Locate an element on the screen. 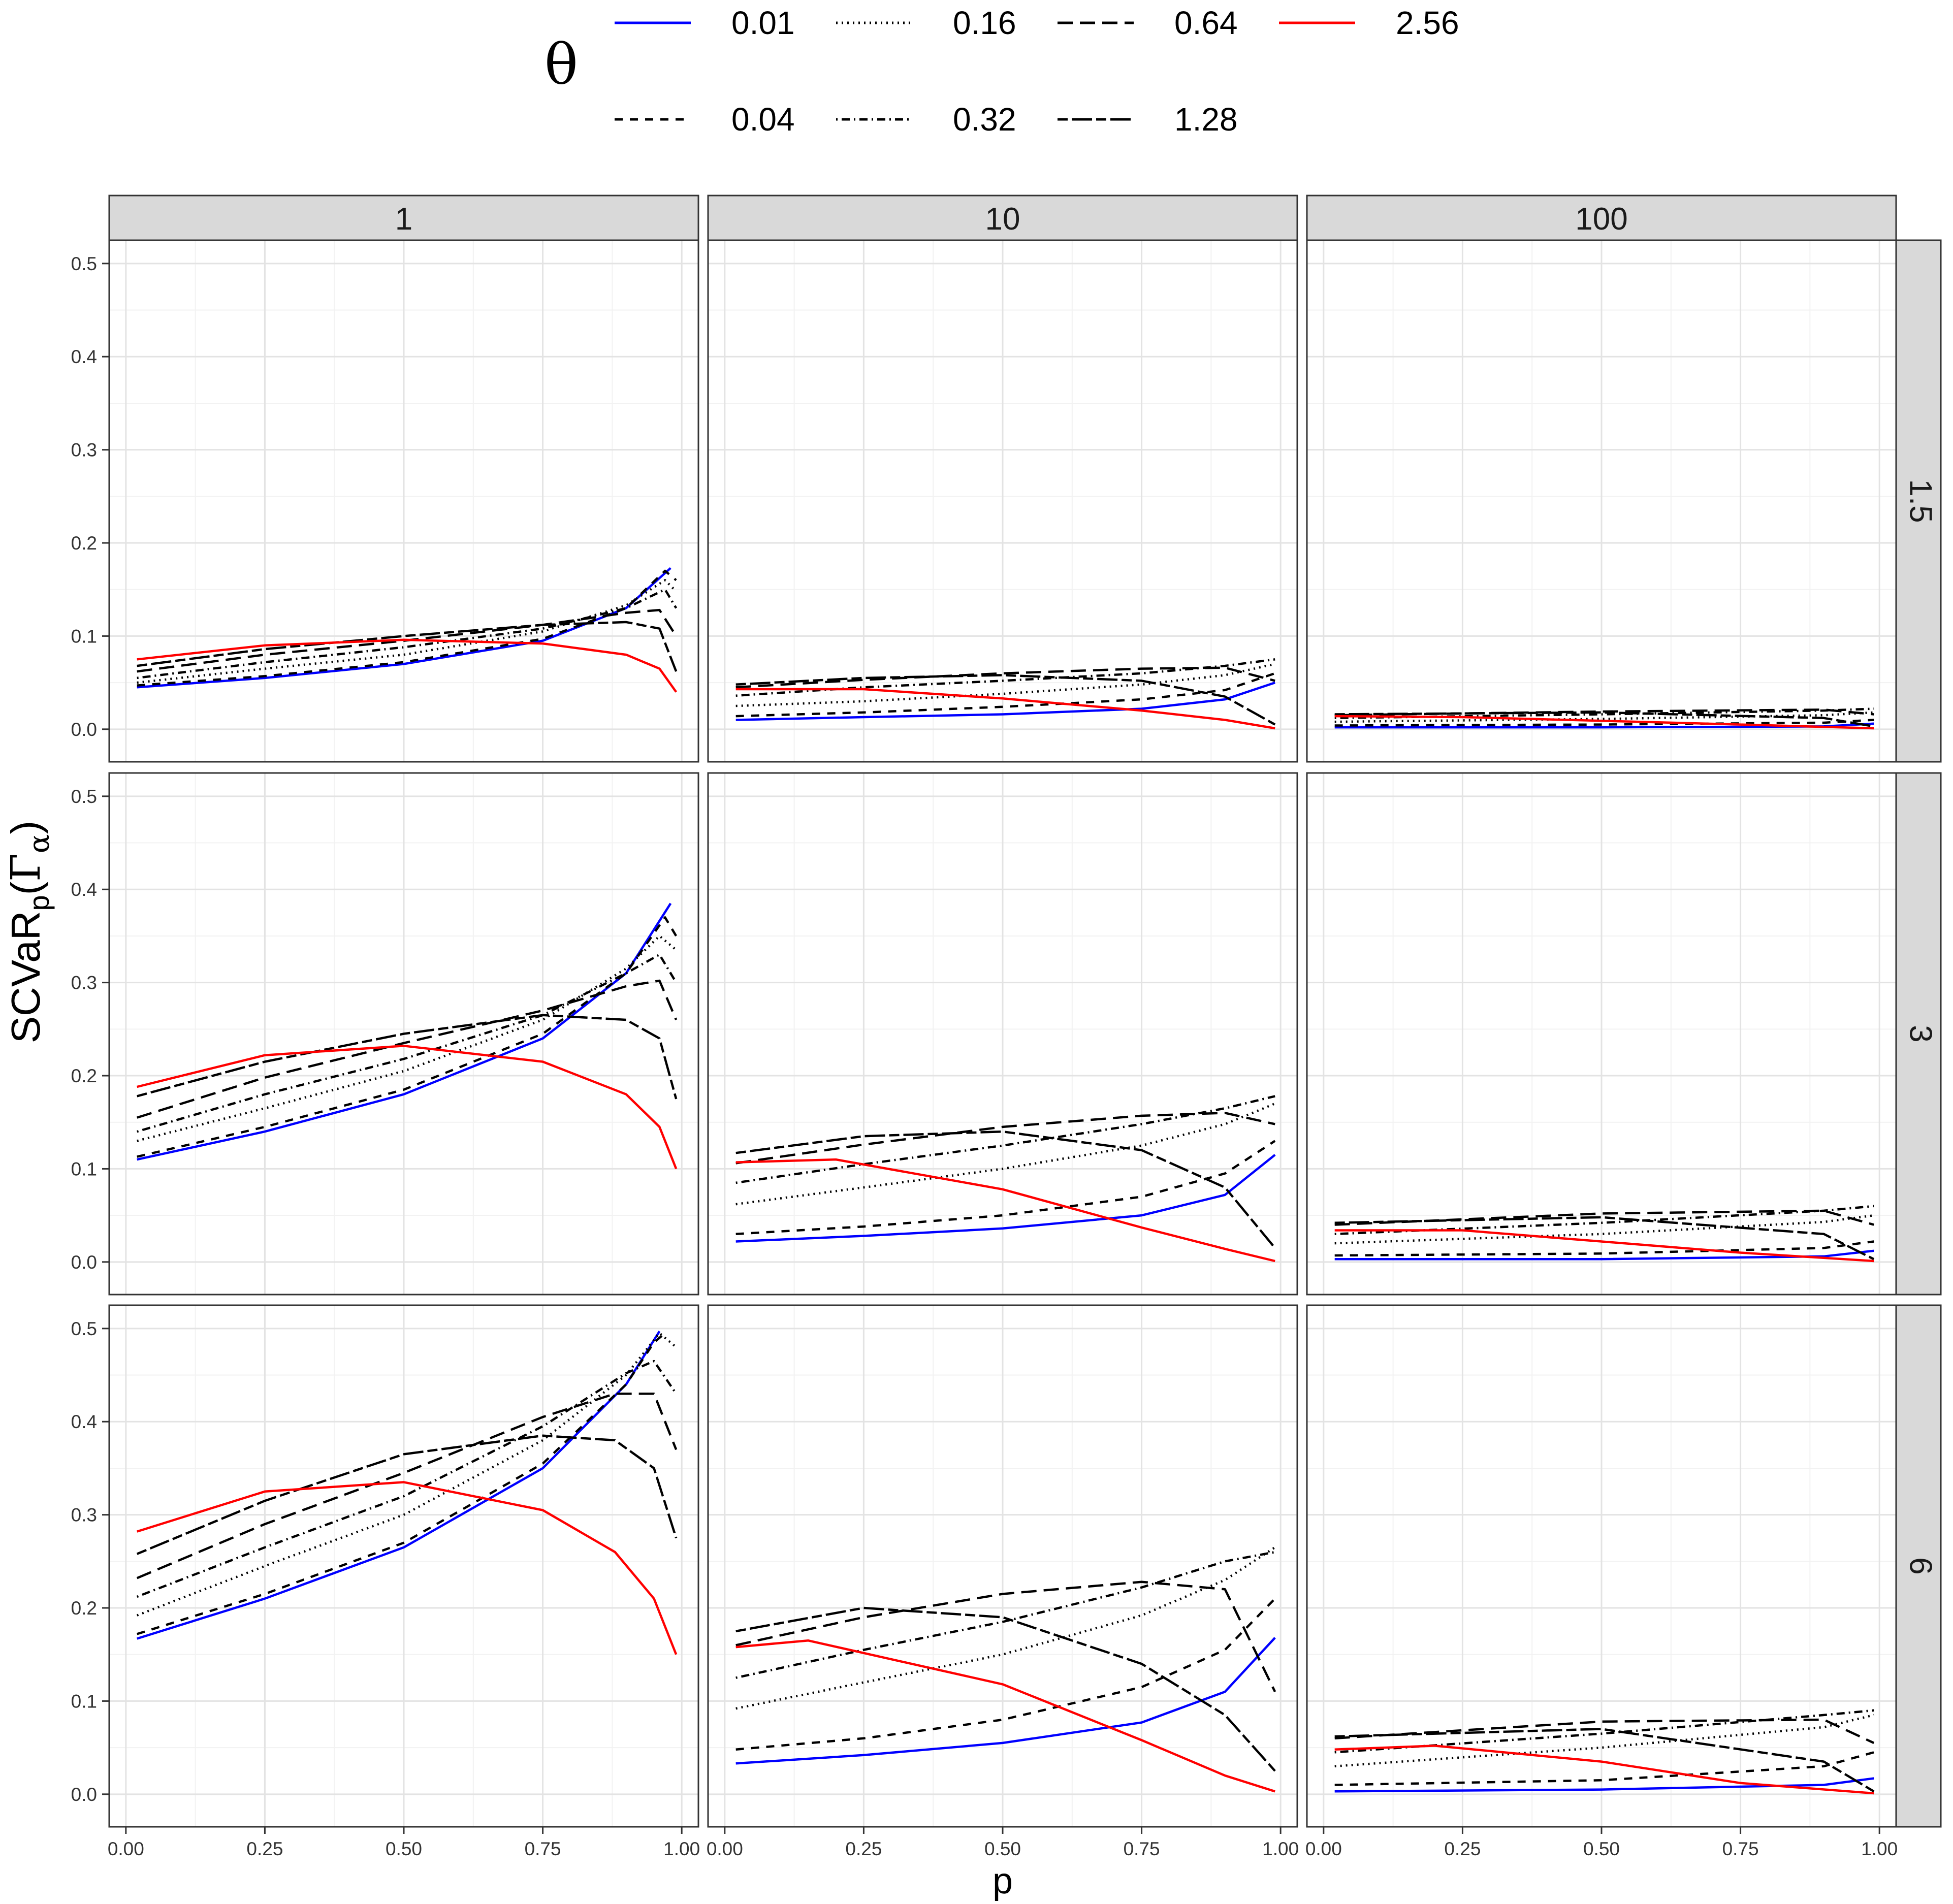  y-tick-label: 0.1 is located at coordinates (84, 1168).